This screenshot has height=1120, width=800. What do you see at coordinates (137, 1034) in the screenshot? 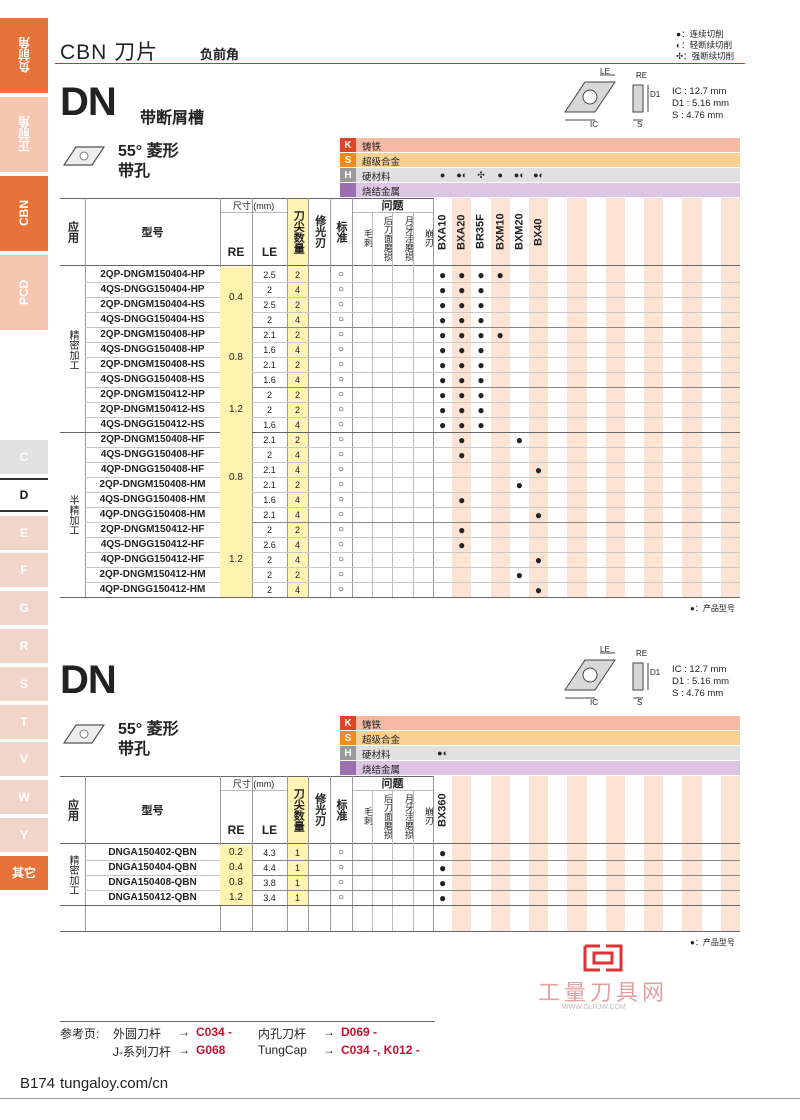
I see `ref-label: 外圆刀杆` at bounding box center [137, 1034].